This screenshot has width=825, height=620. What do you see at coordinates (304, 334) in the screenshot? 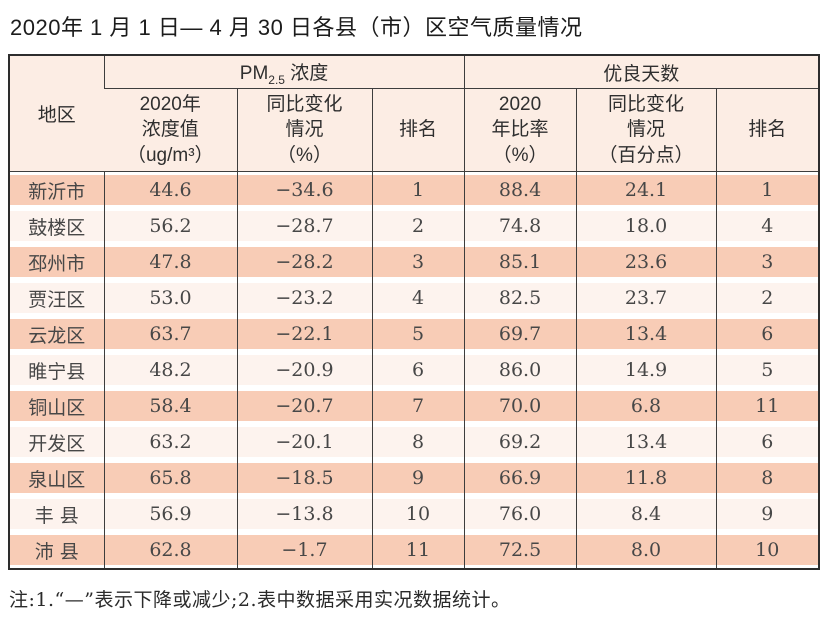
I see `pm-change-cell: −22.1` at bounding box center [304, 334].